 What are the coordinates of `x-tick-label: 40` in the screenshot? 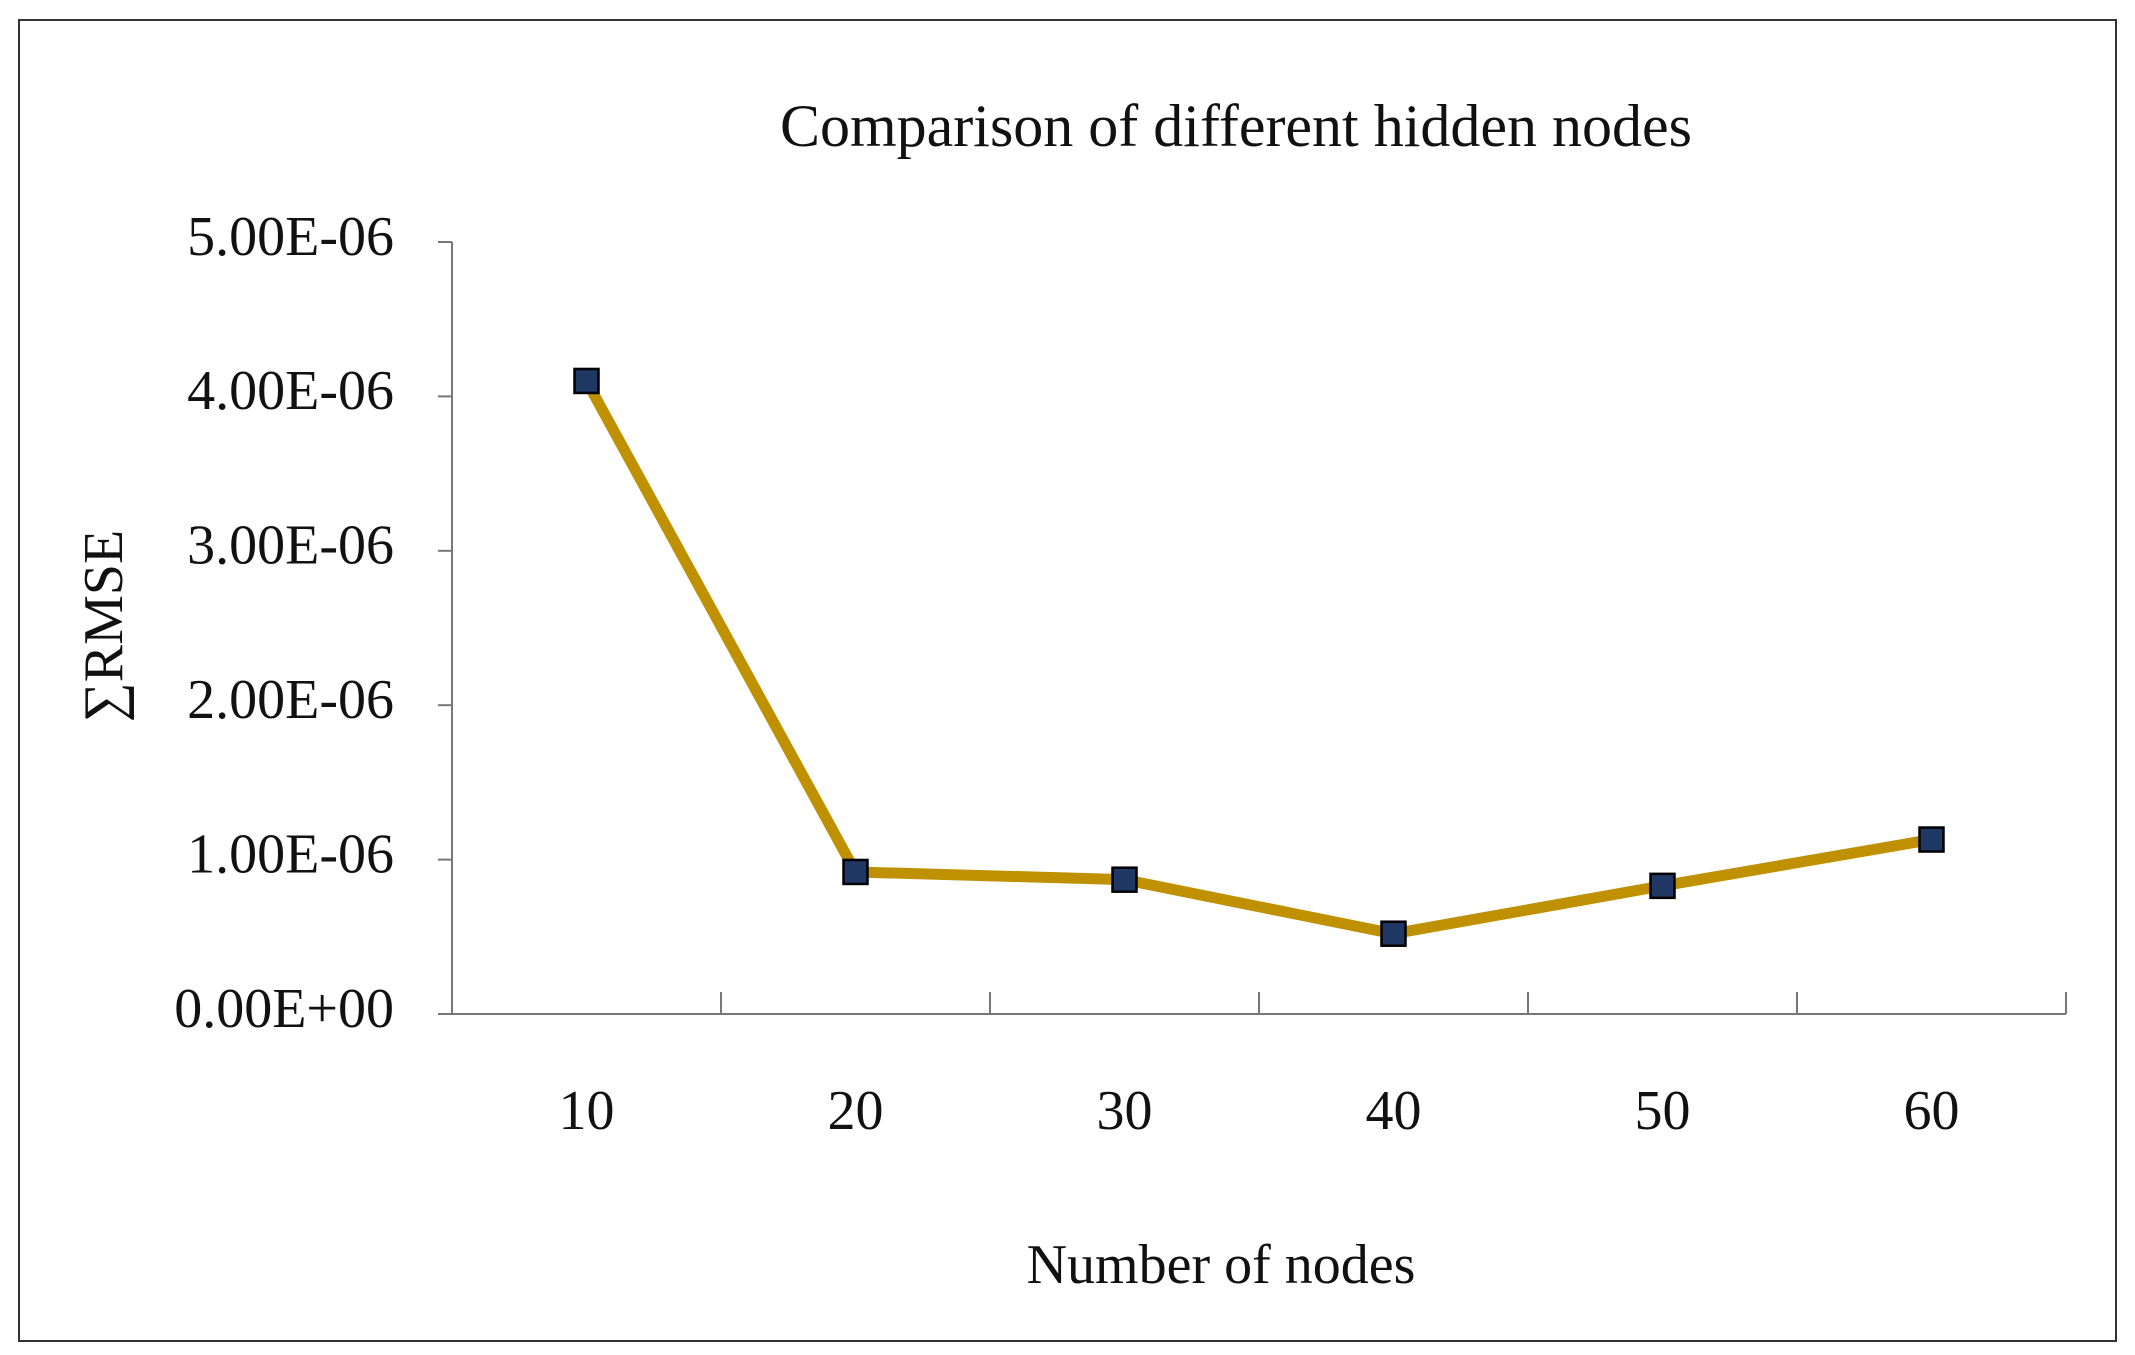 It's located at (1394, 1111).